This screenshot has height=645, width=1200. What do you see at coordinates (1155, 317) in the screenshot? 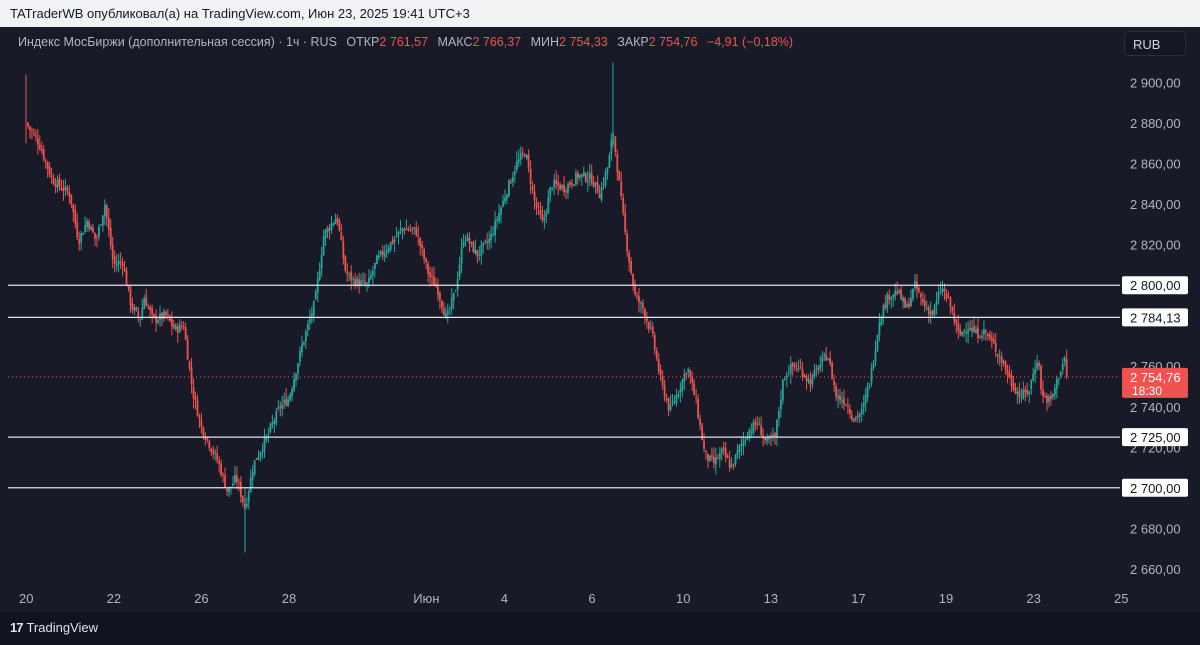
I see `level-price-label: 2 784,13` at bounding box center [1155, 317].